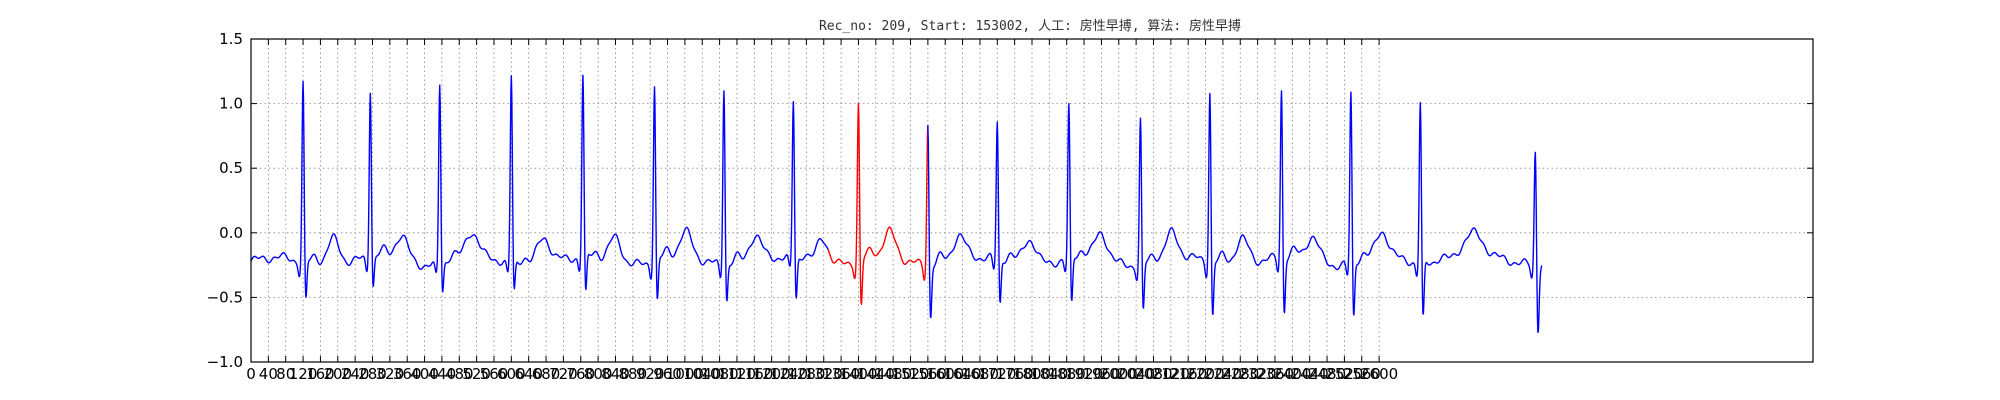 This screenshot has width=2000, height=400. I want to click on x-tick-label: 520, so click(476, 374).